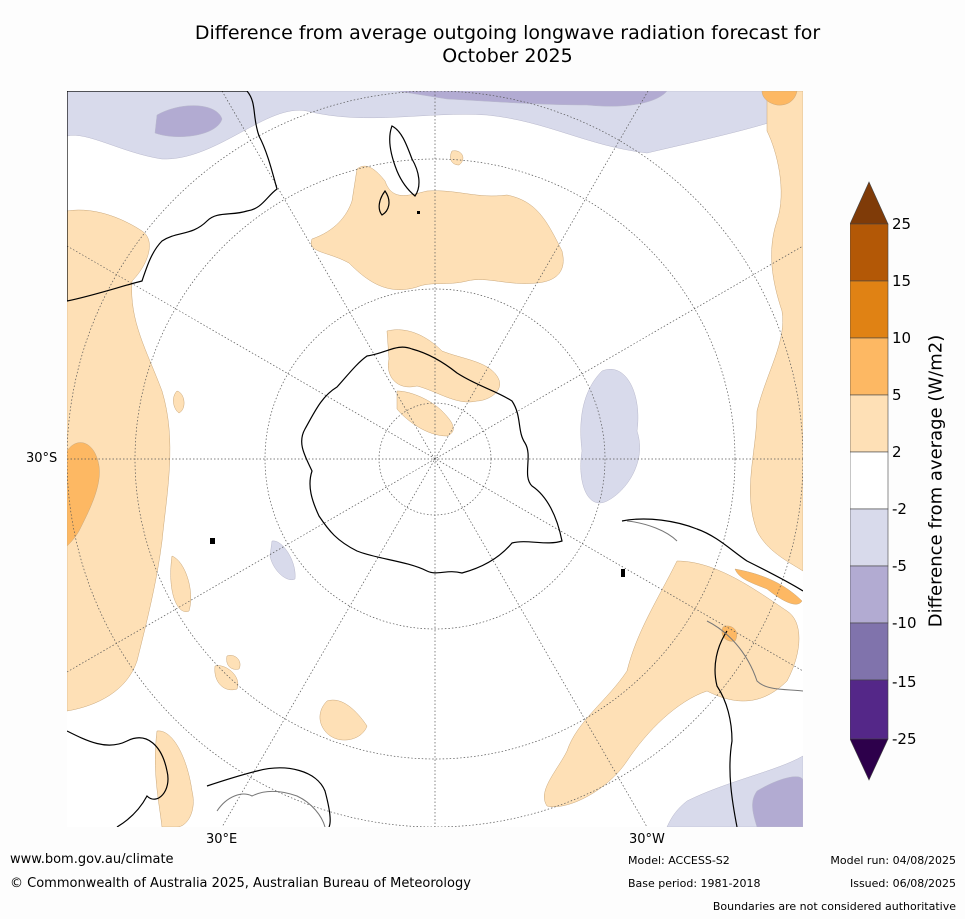 The height and width of the screenshot is (919, 965). I want to click on map-title-line-2: October 2025, so click(507, 56).